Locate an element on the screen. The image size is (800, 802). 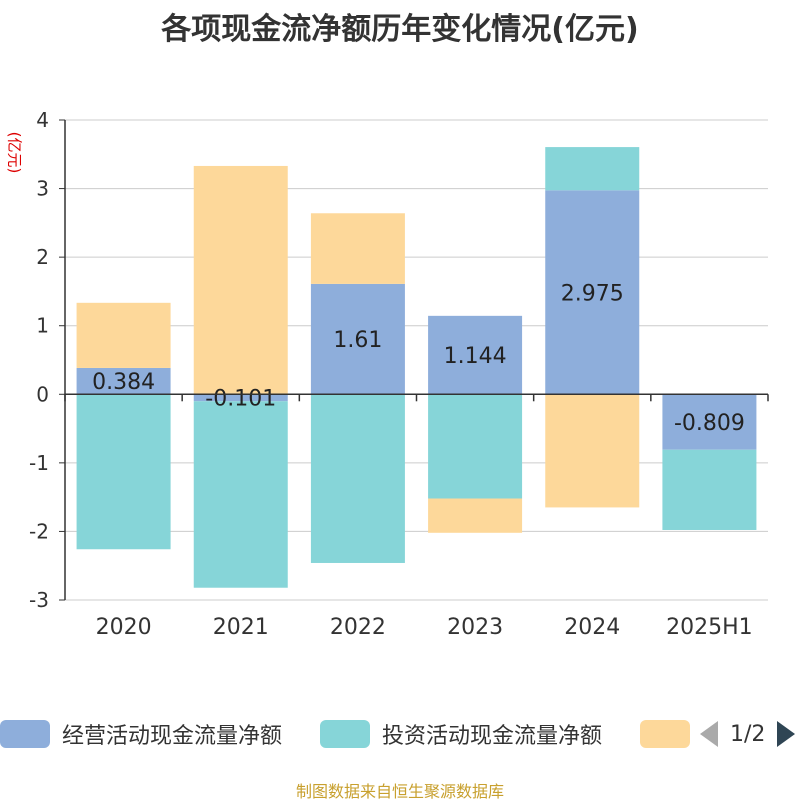
data-label-2020: 0.384 is located at coordinates (123, 382).